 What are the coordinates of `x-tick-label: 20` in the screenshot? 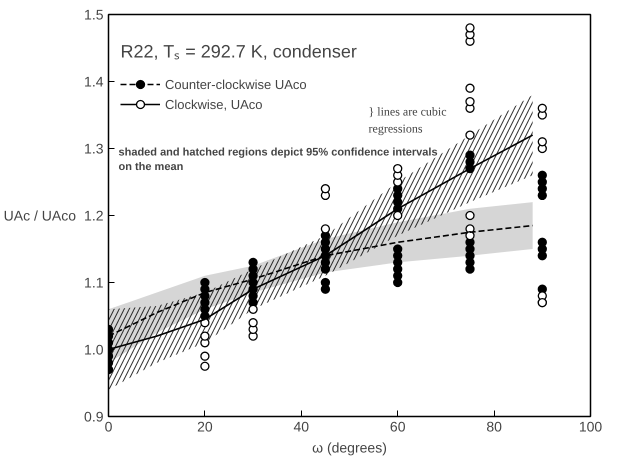 It's located at (205, 426).